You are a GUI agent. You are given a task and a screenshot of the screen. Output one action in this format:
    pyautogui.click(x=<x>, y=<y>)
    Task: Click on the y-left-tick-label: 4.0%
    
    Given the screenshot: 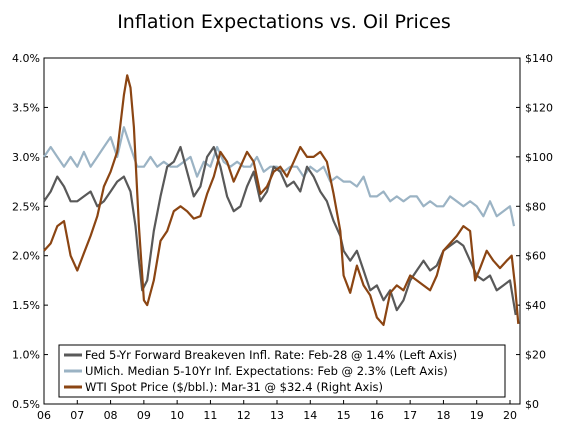 What is the action you would take?
    pyautogui.click(x=26, y=58)
    